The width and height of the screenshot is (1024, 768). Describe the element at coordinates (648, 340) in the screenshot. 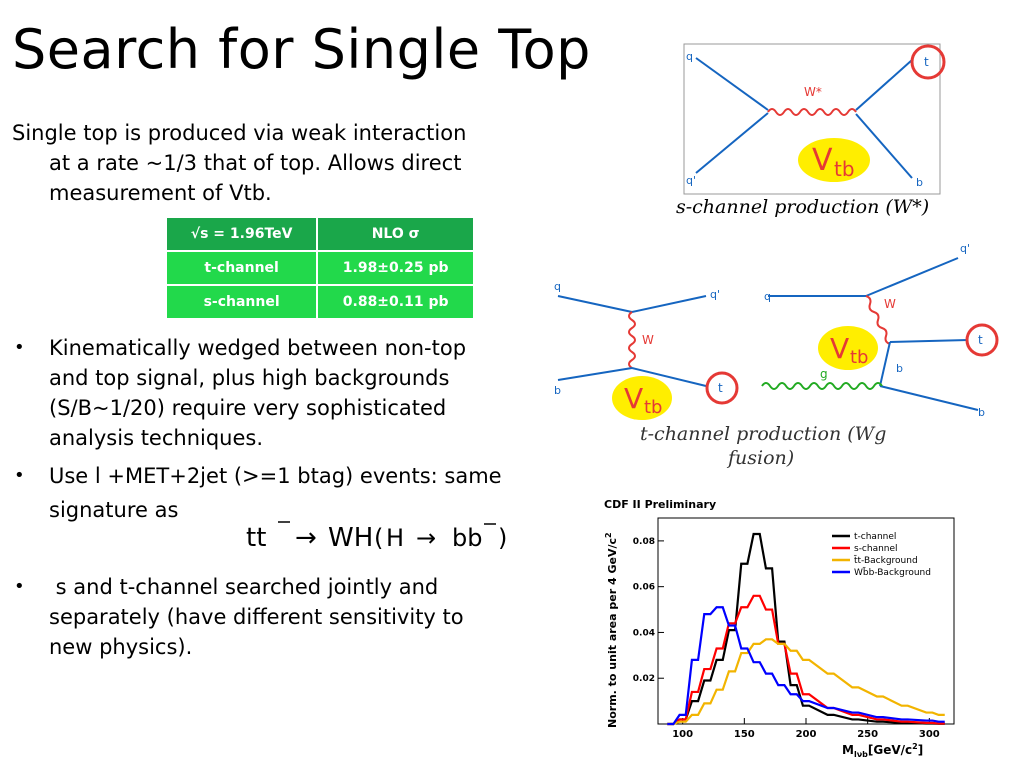

I see `label-w: W` at that location.